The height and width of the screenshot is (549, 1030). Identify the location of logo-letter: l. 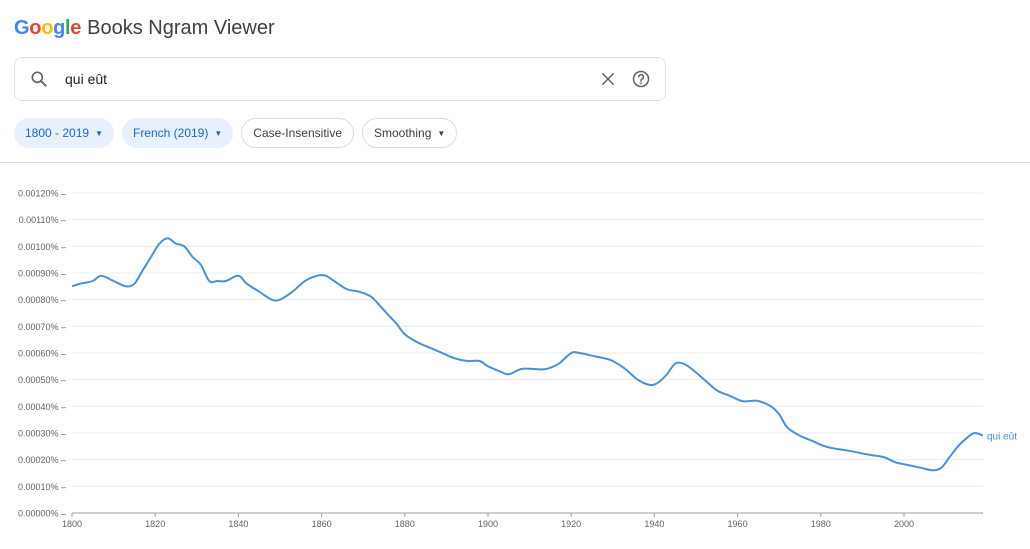
(68, 27).